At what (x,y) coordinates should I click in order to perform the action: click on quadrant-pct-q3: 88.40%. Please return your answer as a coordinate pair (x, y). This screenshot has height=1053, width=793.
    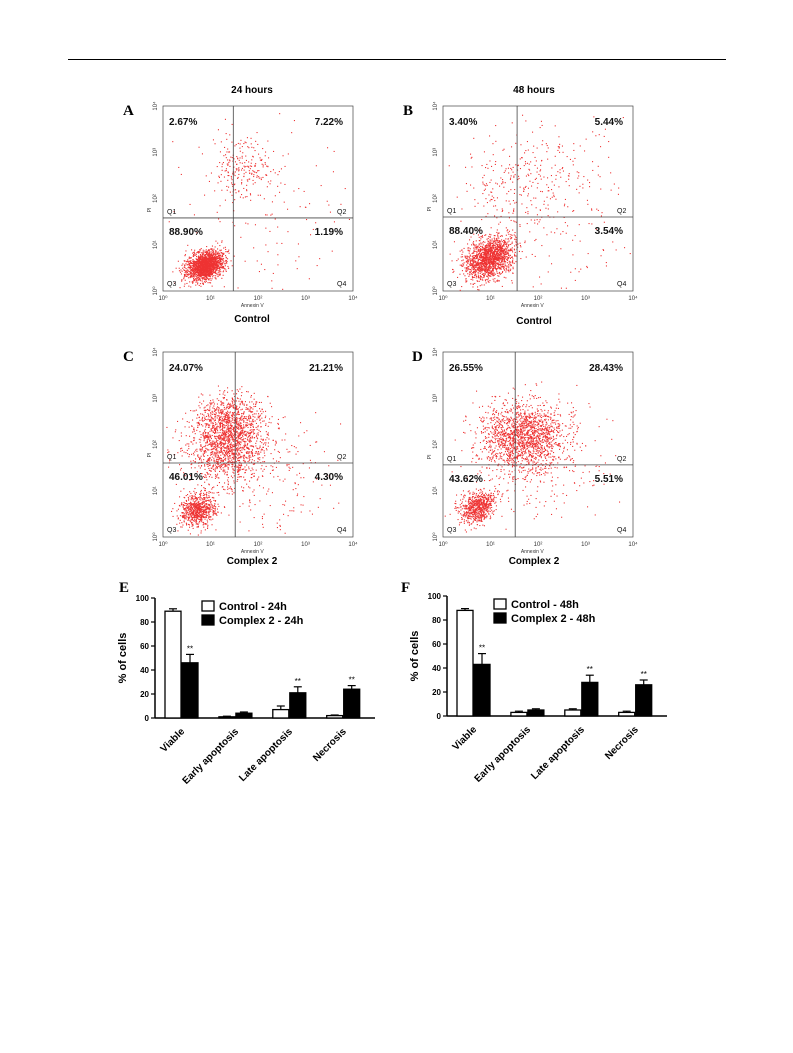
    Looking at the image, I should click on (466, 231).